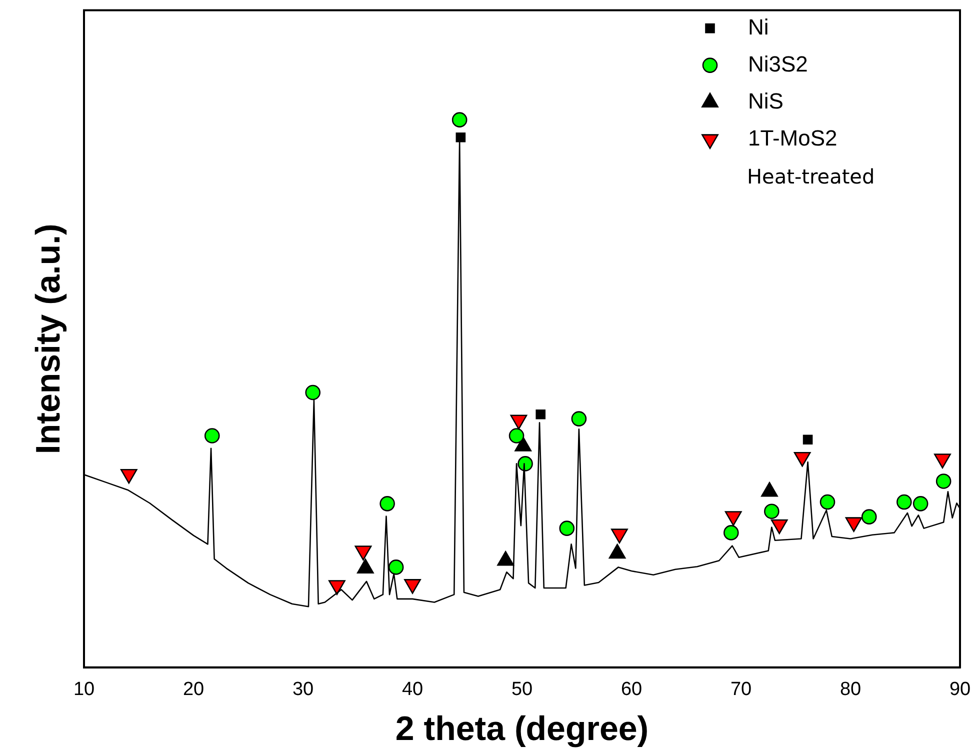 Image resolution: width=976 pixels, height=755 pixels. Describe the element at coordinates (778, 63) in the screenshot. I see `legend-label: Ni3S2` at that location.